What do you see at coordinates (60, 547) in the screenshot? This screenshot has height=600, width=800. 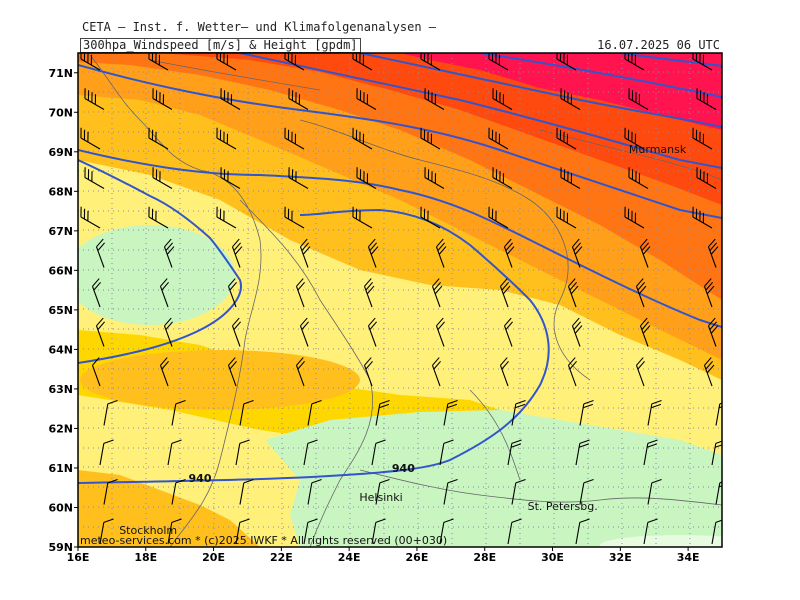 I see `lat-tick-label: 59N` at bounding box center [60, 547].